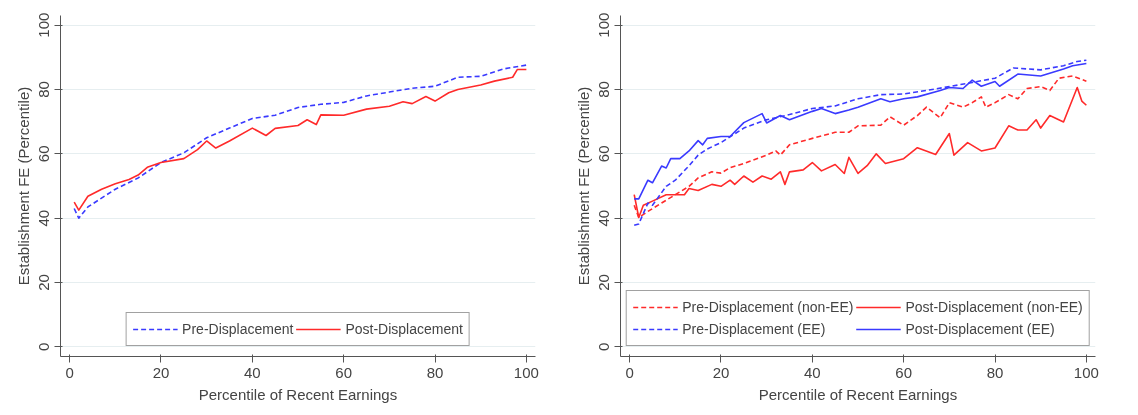  Describe the element at coordinates (768, 307) in the screenshot. I see `legend-label: Pre-Displacement (non-EE)` at that location.